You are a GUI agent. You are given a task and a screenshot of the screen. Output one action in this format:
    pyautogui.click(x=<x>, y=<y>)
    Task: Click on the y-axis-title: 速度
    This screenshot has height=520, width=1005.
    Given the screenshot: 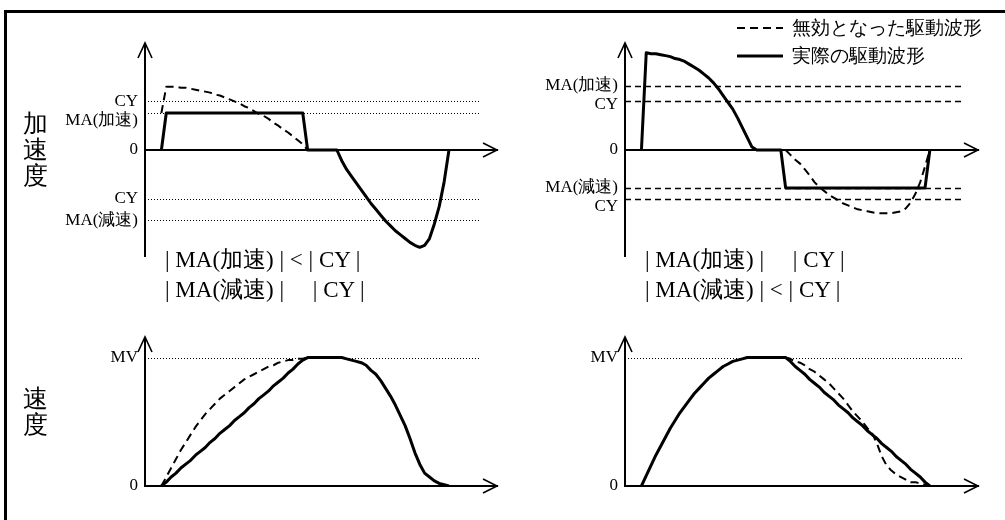 What is the action you would take?
    pyautogui.click(x=35, y=411)
    